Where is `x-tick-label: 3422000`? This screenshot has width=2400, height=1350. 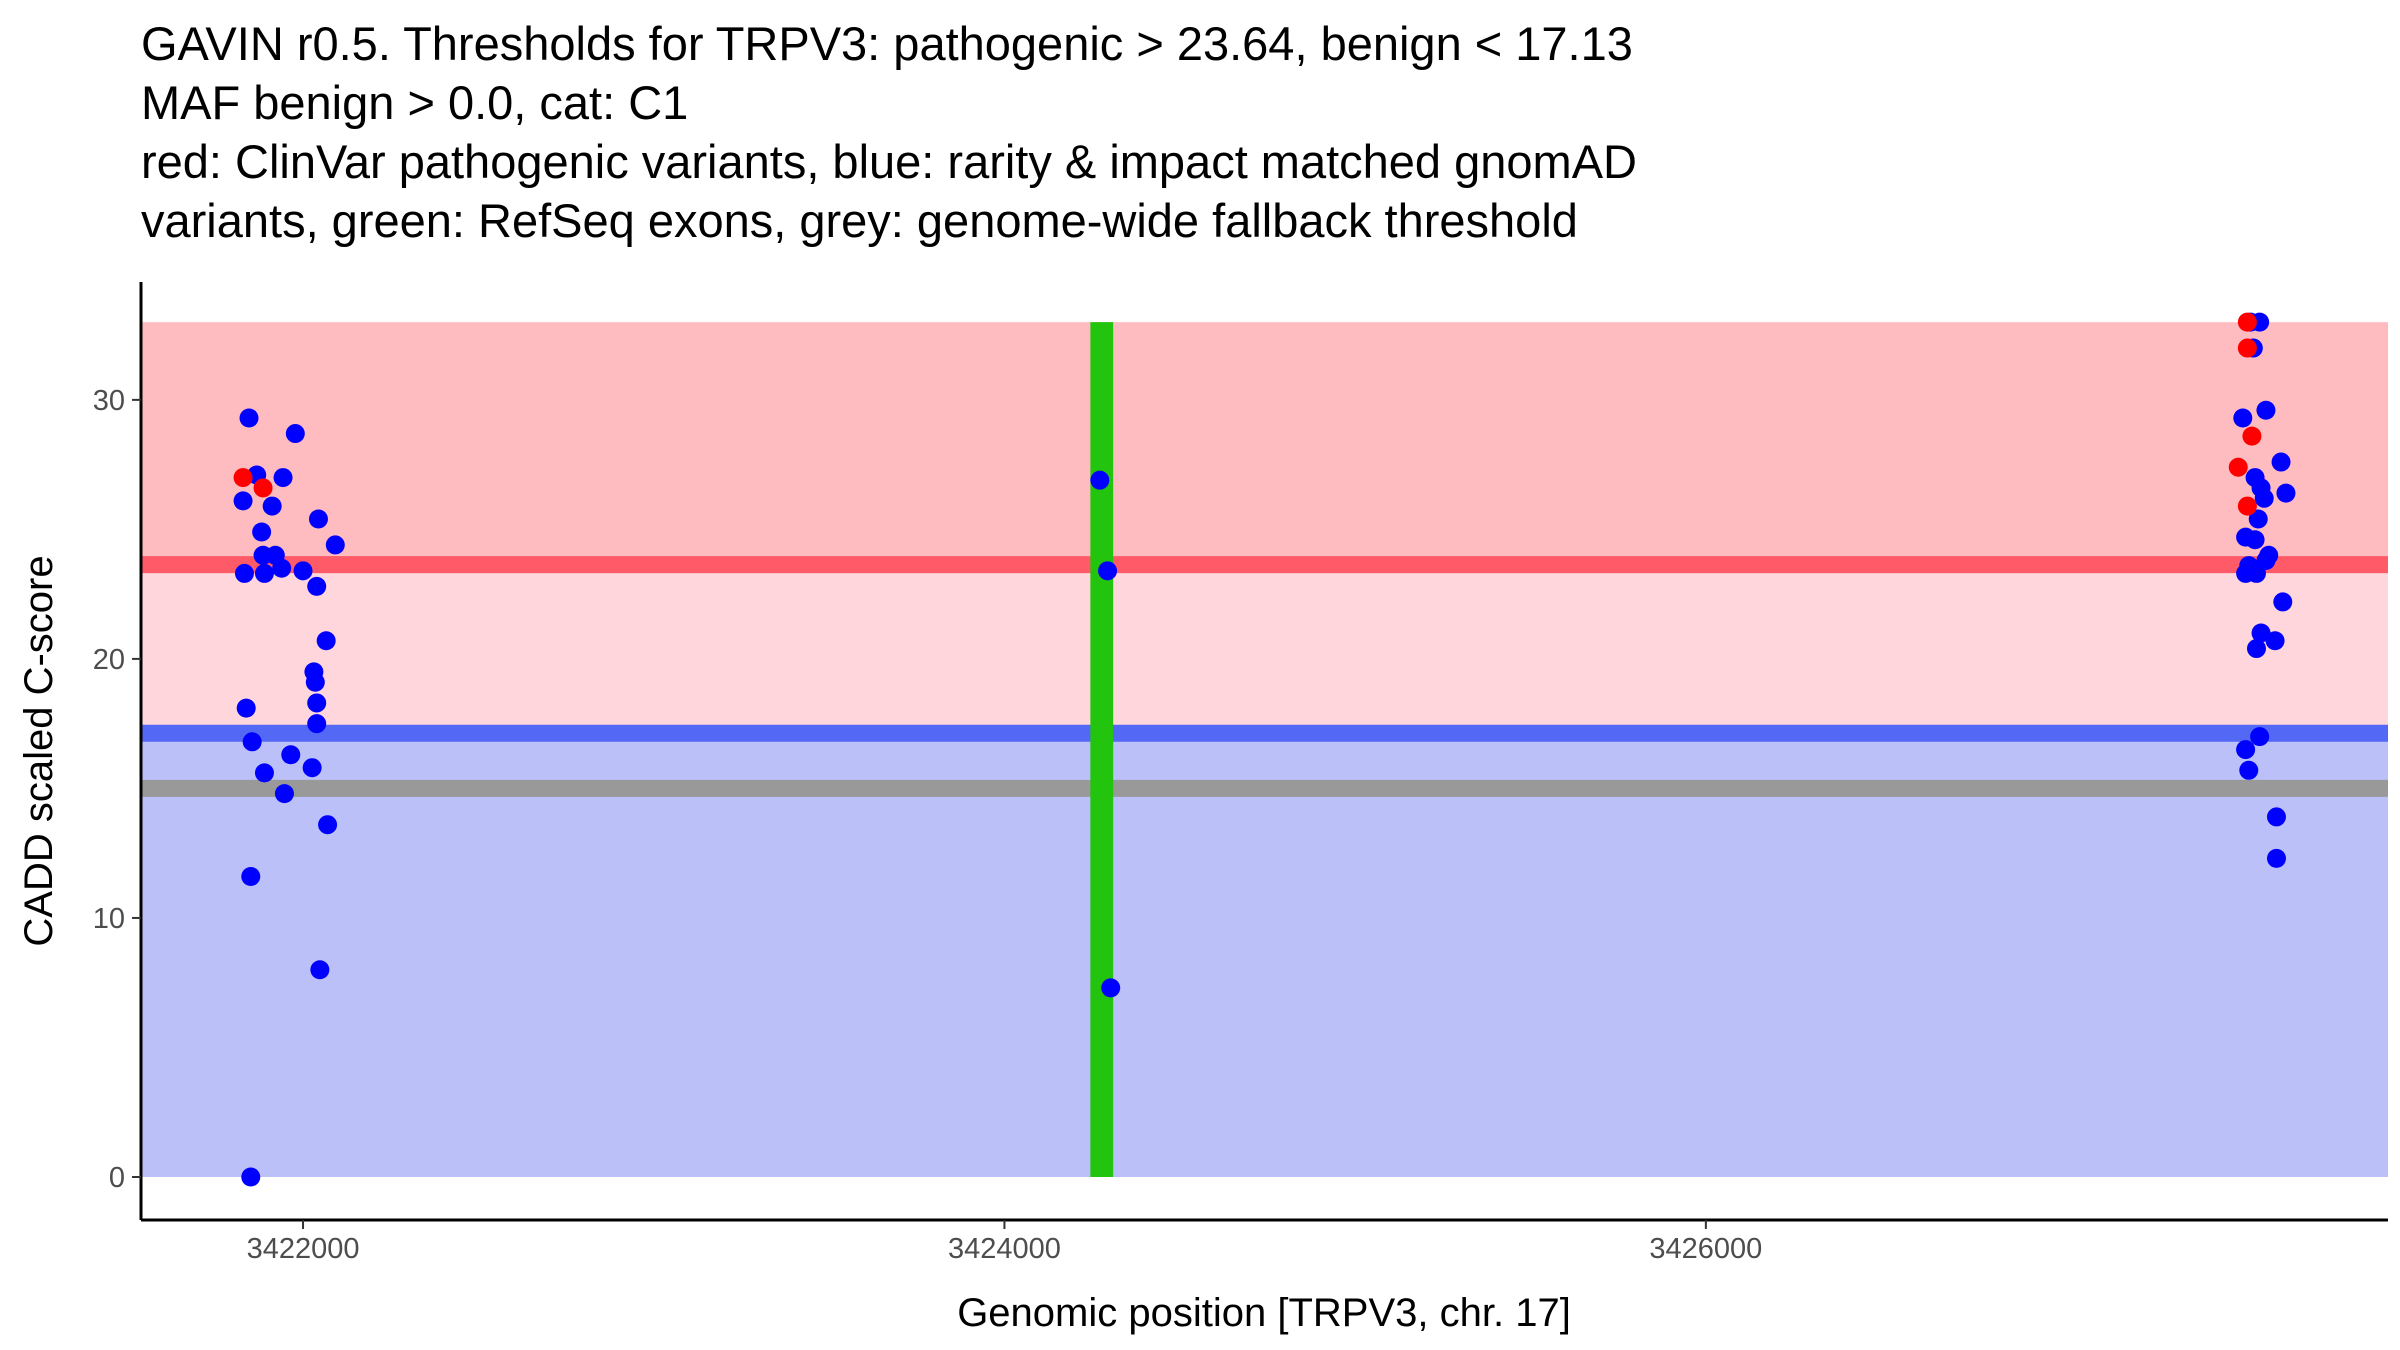
x-tick-label: 3422000 is located at coordinates (303, 1249).